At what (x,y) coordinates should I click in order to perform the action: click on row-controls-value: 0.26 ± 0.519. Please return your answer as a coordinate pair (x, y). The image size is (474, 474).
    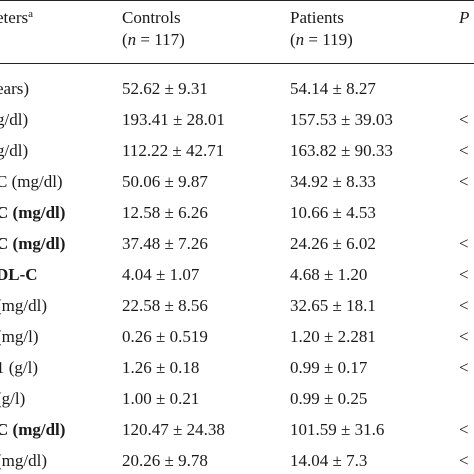
    Looking at the image, I should click on (165, 336).